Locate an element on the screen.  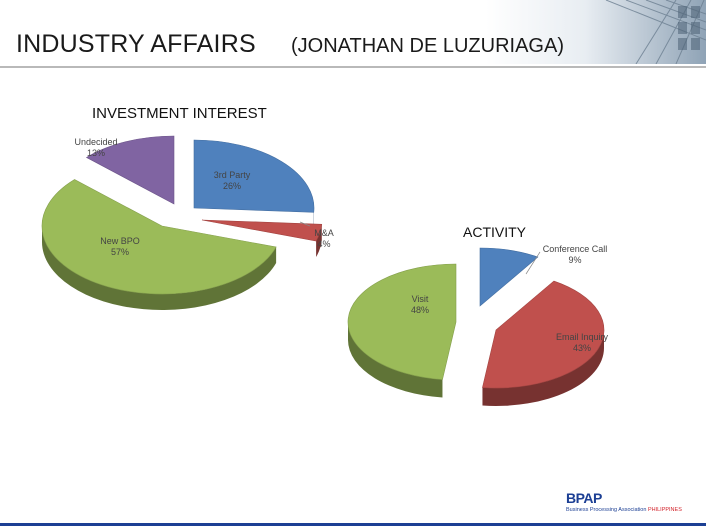
header-divider is located at coordinates (353, 67).